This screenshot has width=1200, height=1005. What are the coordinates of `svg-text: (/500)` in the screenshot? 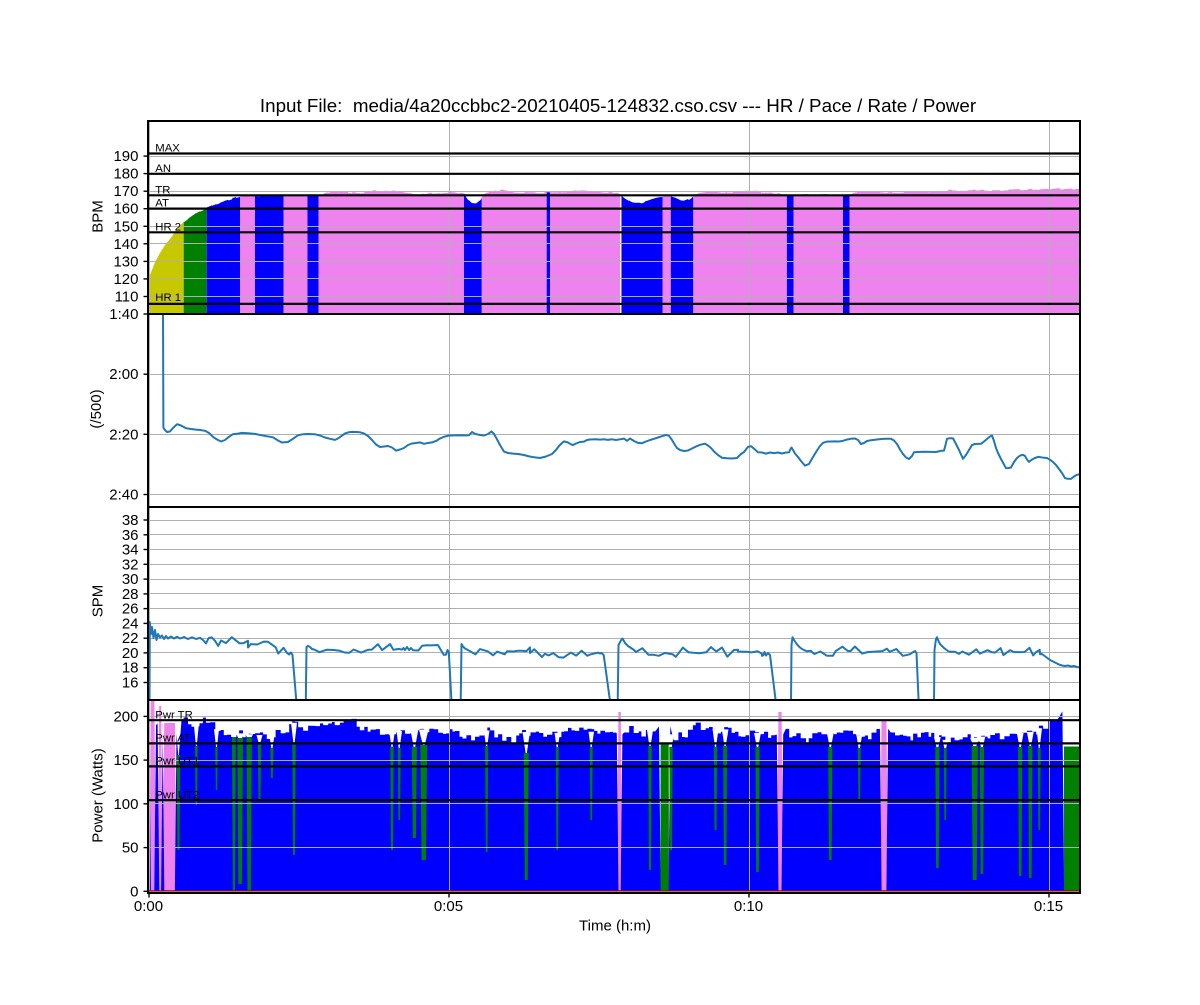 It's located at (96, 408).